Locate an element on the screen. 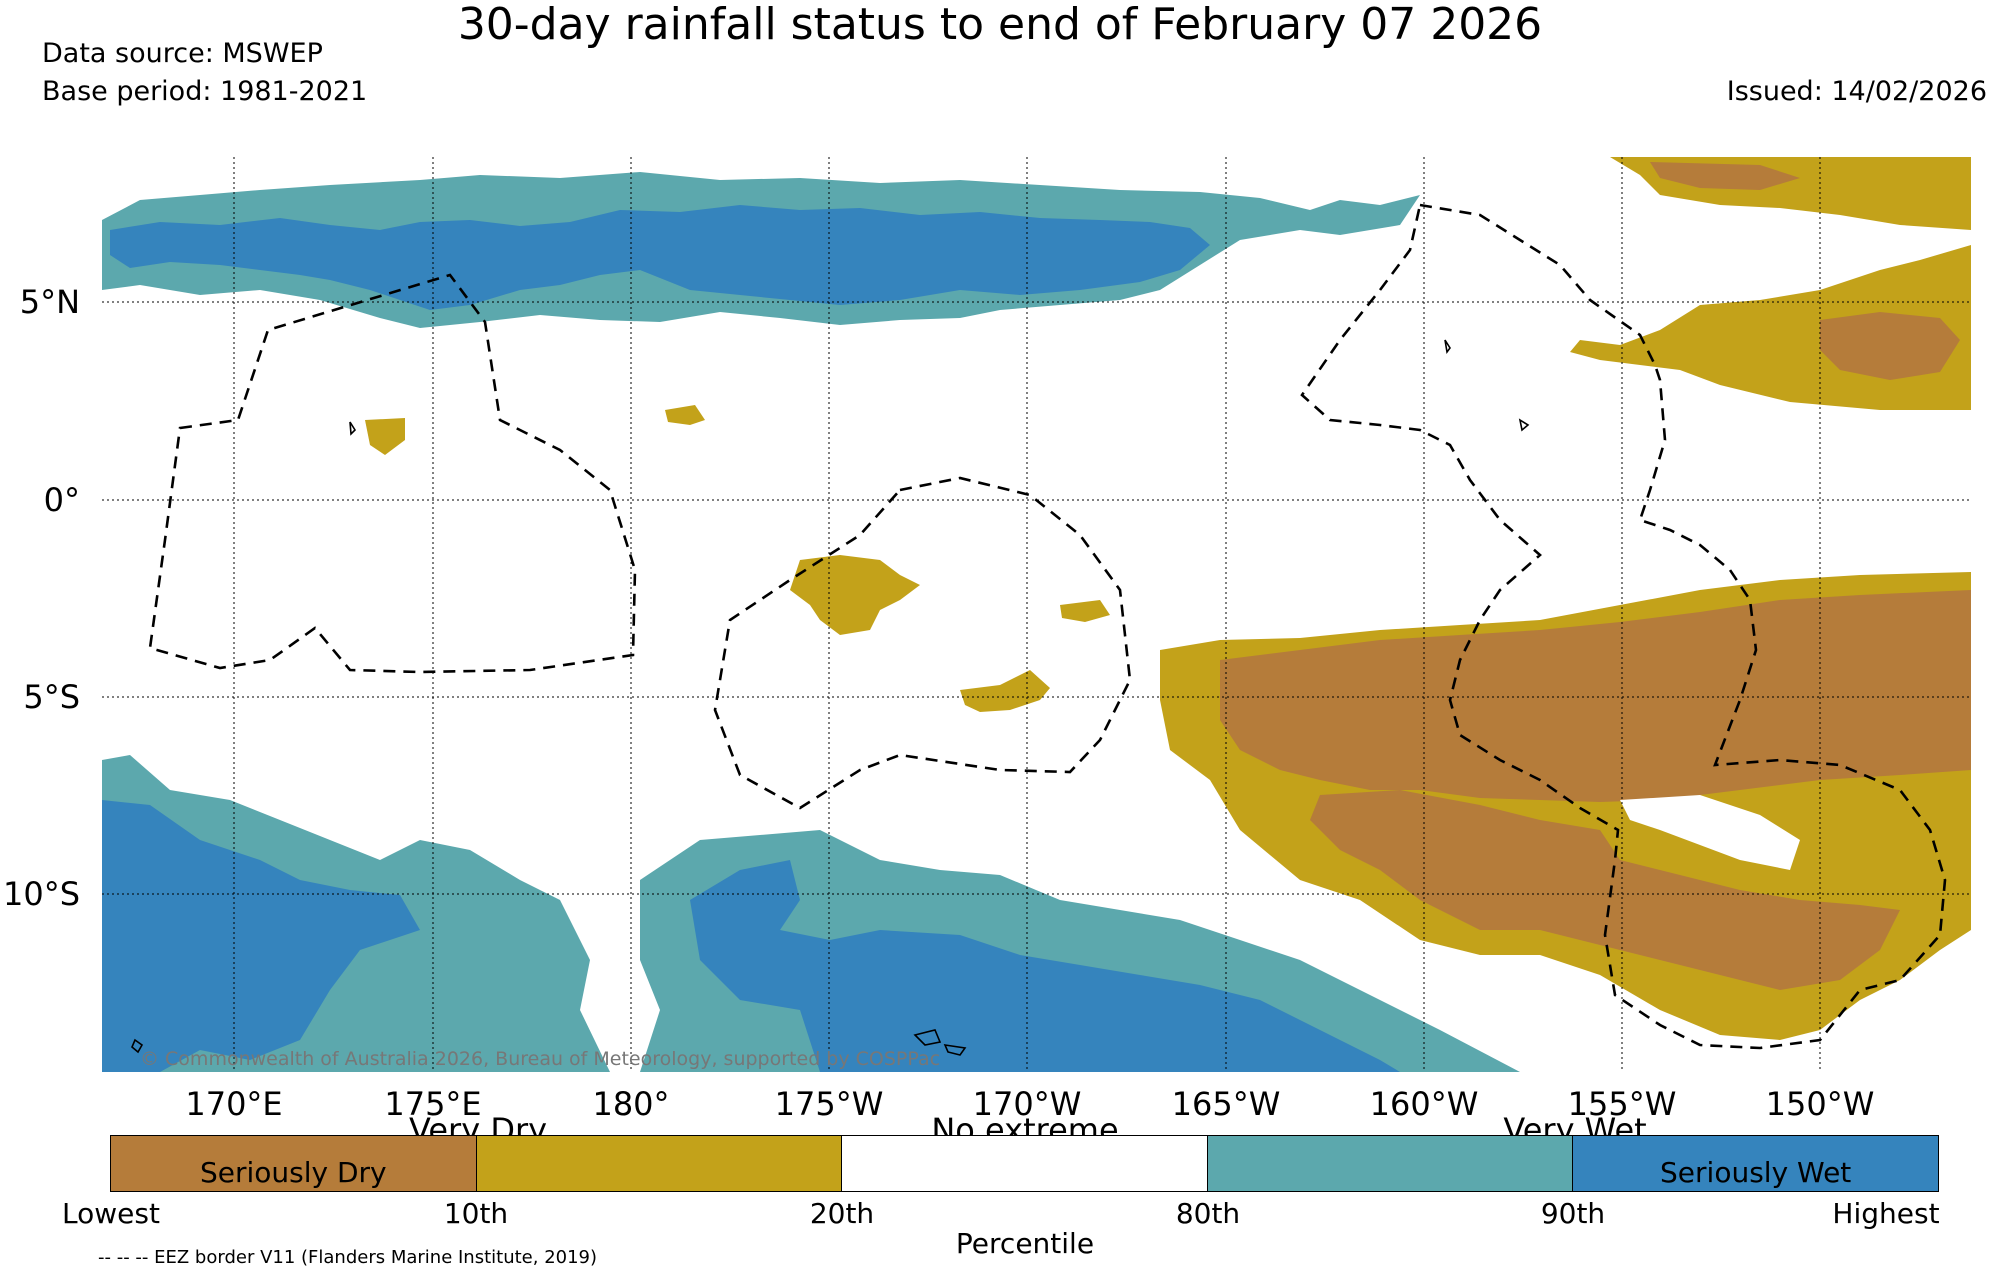  lon-label-175w: 175°W is located at coordinates (829, 1104).